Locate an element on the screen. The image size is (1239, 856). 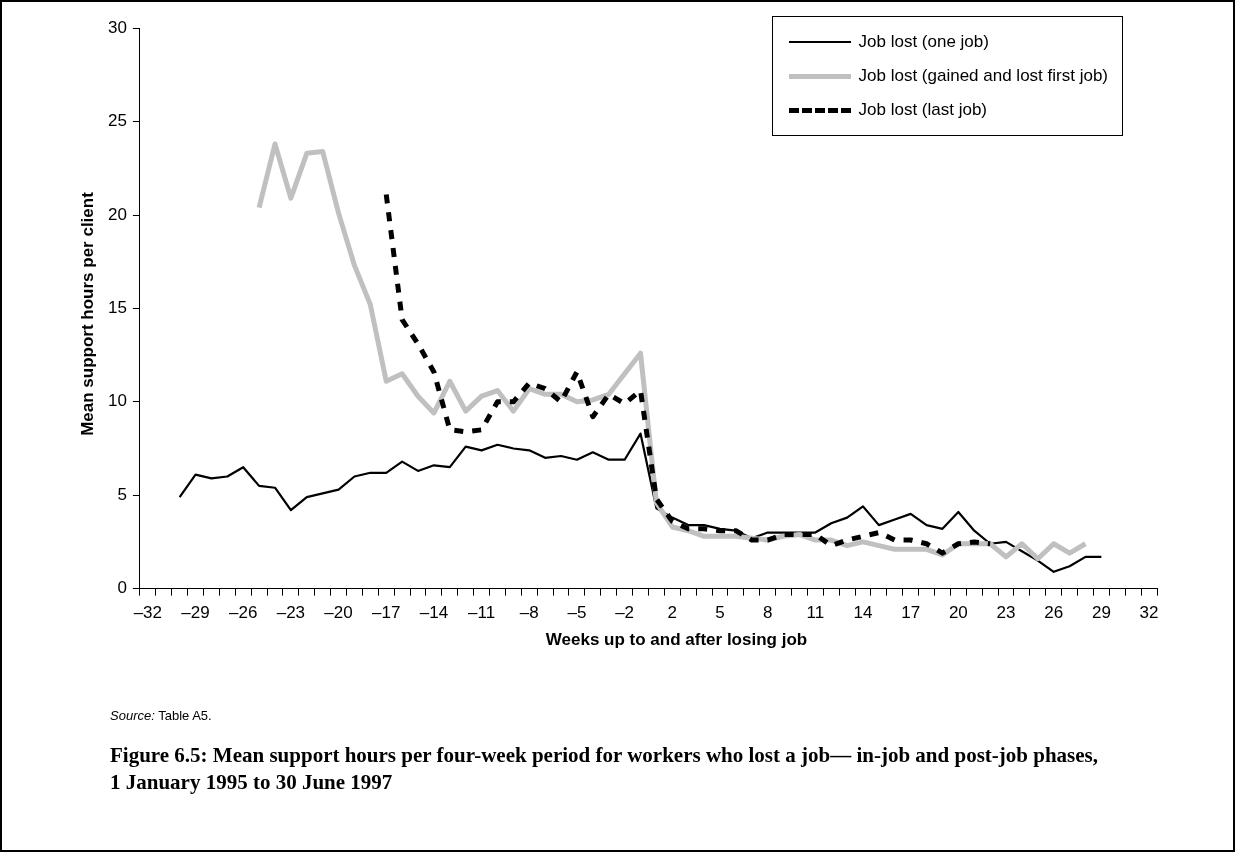
x-tick-label: –32 is located at coordinates (148, 613).